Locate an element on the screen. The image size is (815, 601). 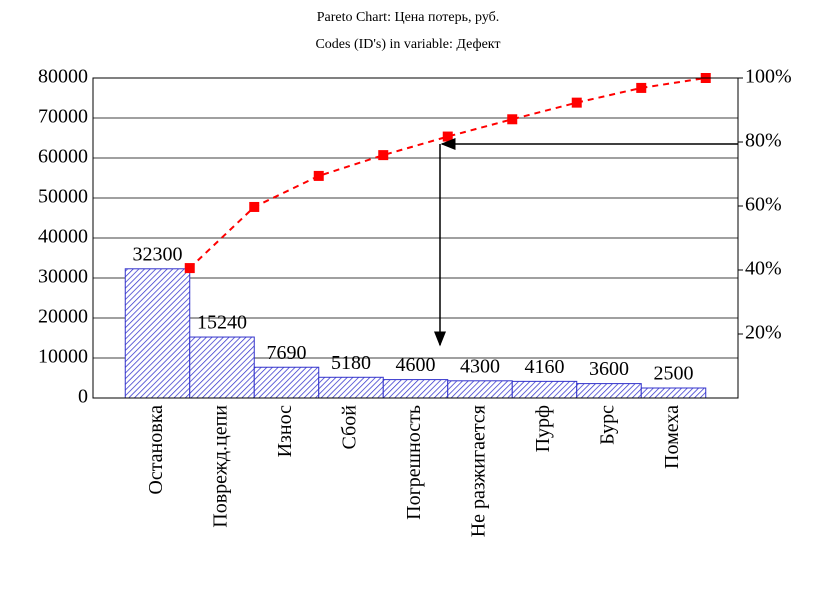
chart-title: Pareto Chart: Цена потерь, руб. is located at coordinates (408, 17).